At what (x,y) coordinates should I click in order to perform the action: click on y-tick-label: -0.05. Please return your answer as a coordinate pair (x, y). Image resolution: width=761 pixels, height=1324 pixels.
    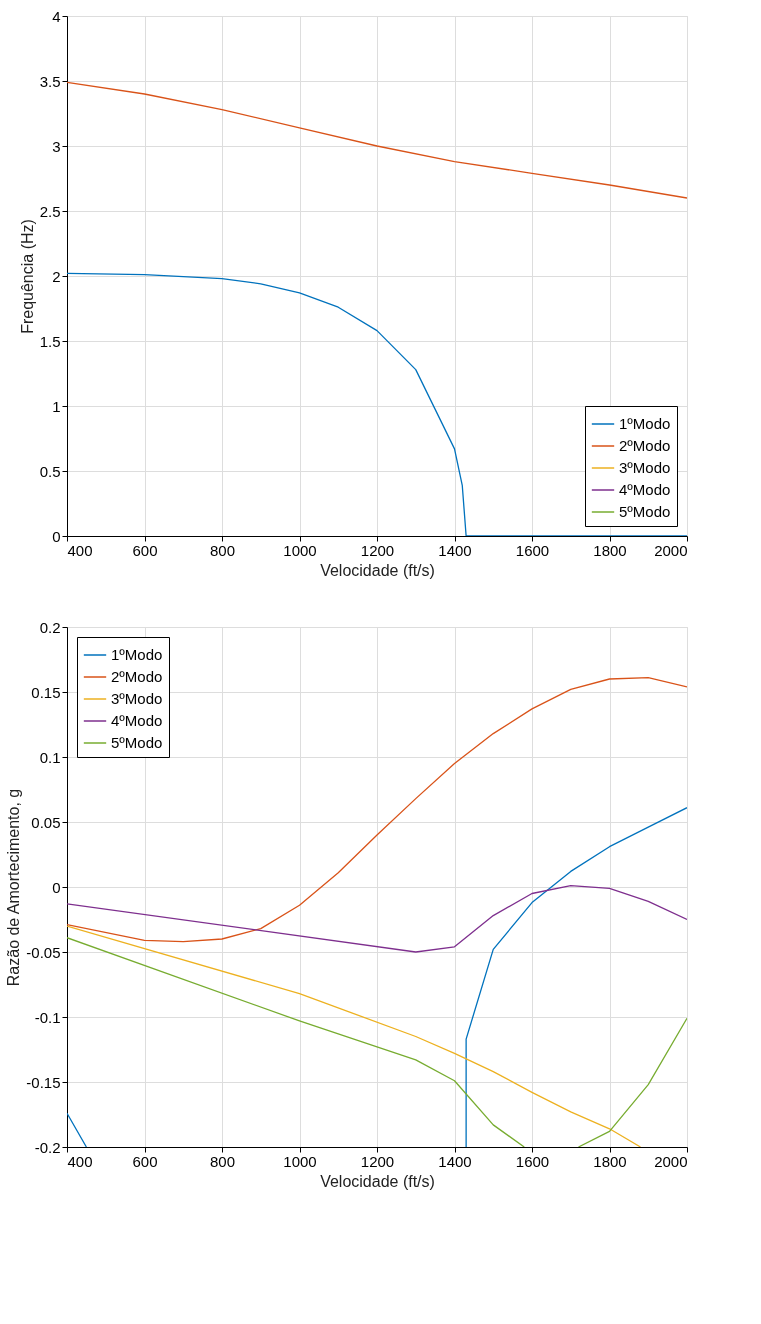
    Looking at the image, I should click on (43, 952).